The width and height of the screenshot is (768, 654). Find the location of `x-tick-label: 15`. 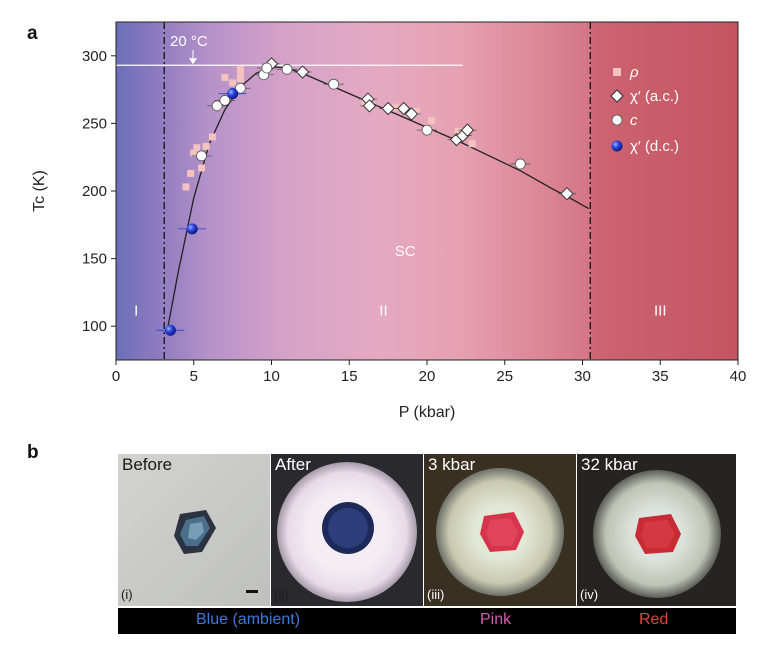

x-tick-label: 15 is located at coordinates (349, 376).